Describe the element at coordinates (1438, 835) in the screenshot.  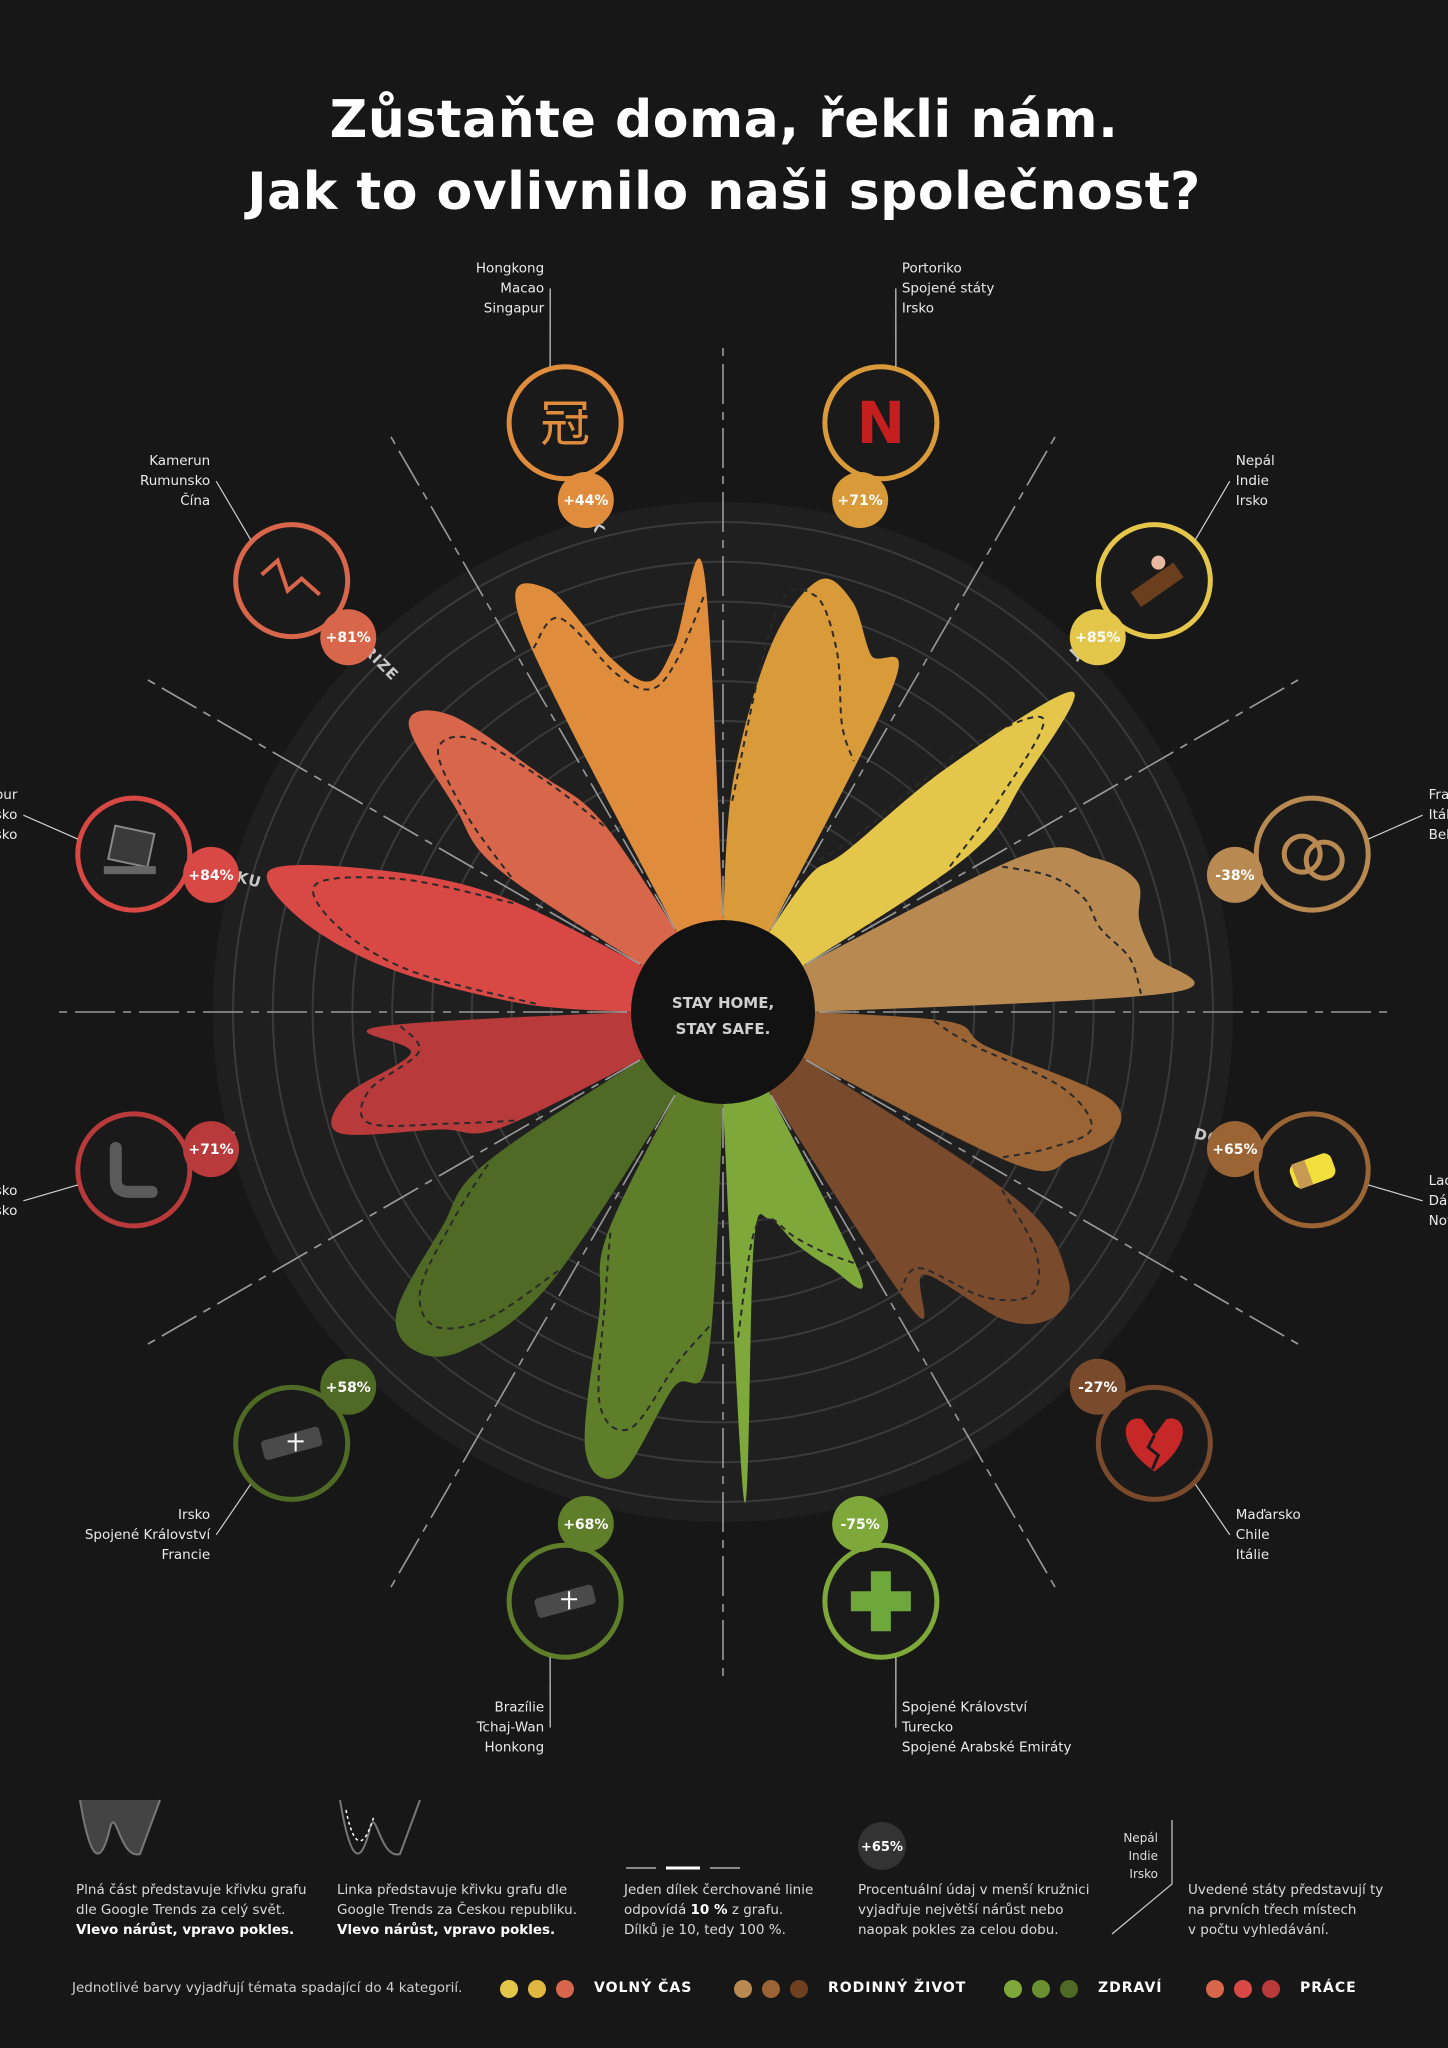
I see `country-item: Belgie` at that location.